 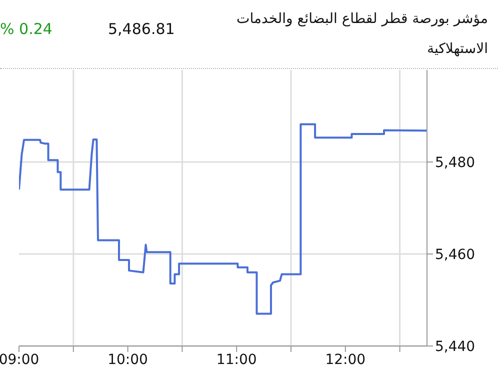 I want to click on y-tick-label: 5,480, so click(x=455, y=162).